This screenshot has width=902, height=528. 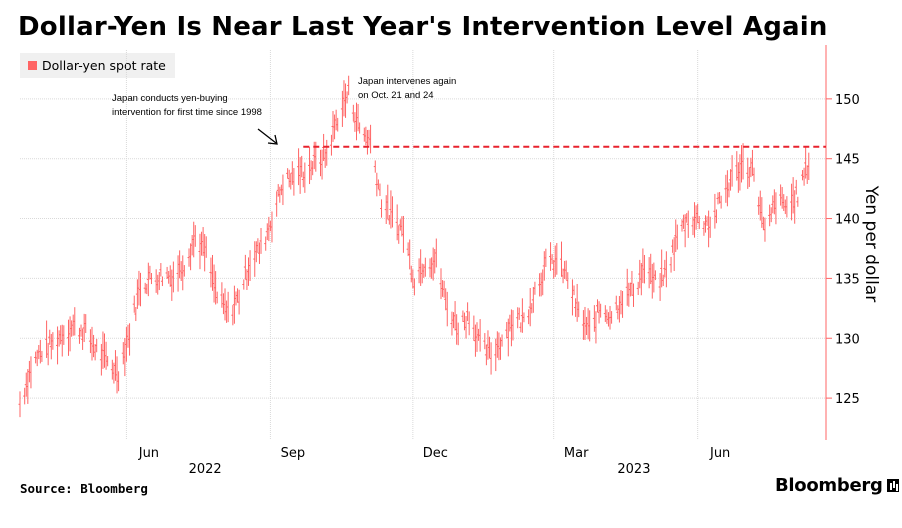 I want to click on annotation-1-line-2: intervention for first time since 1998, so click(x=187, y=112).